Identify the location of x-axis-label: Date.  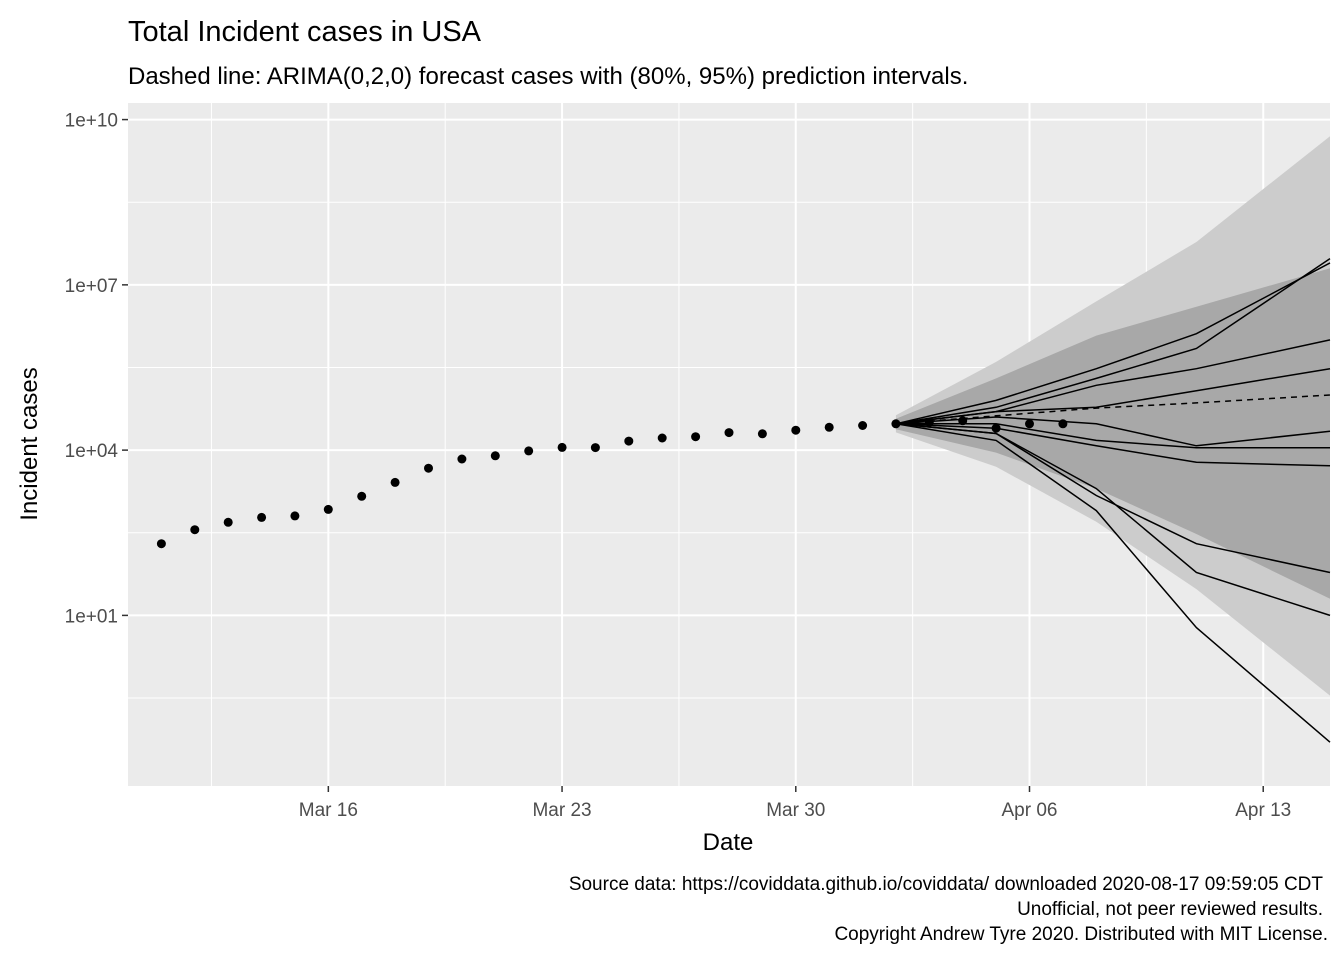
(728, 842).